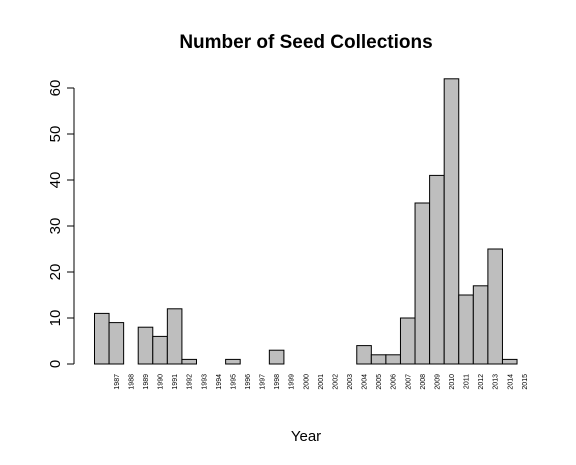 This screenshot has height=465, width=576. Describe the element at coordinates (55, 318) in the screenshot. I see `y-tick-label-10: 10` at that location.